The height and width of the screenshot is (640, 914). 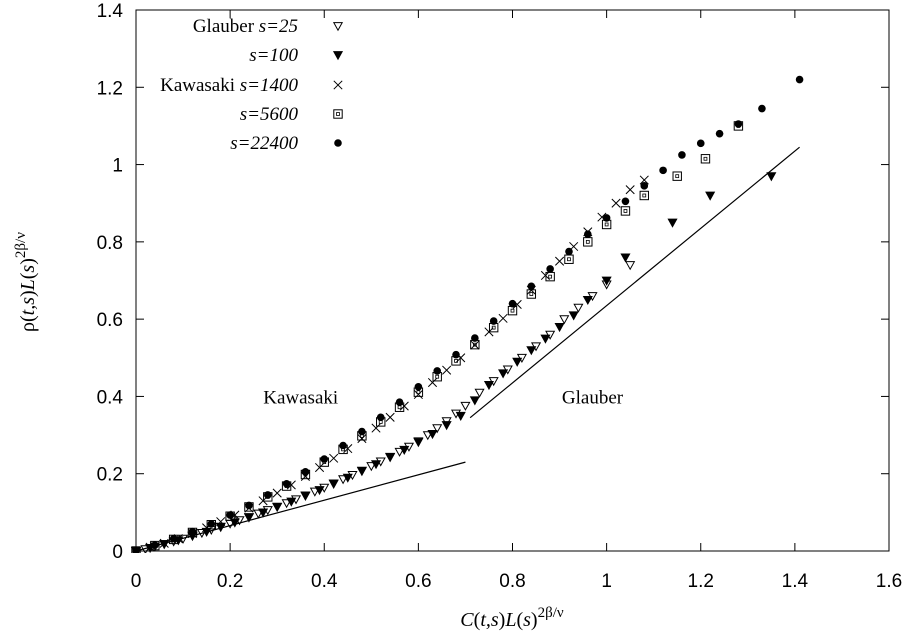 I want to click on x-axis-label: C(t,s)L(s)2β/ν, so click(x=512, y=618).